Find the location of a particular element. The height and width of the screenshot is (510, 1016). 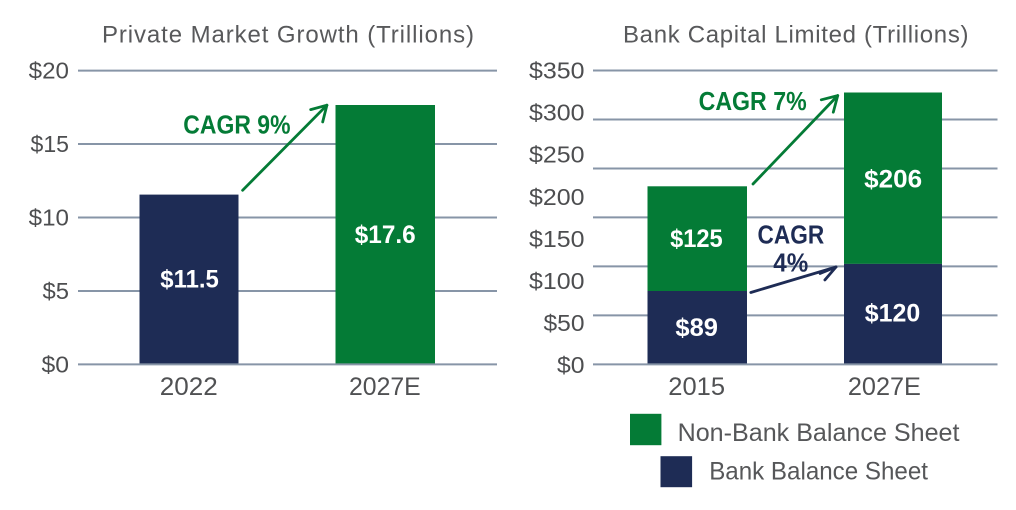

svg-text: $250 is located at coordinates (557, 155).